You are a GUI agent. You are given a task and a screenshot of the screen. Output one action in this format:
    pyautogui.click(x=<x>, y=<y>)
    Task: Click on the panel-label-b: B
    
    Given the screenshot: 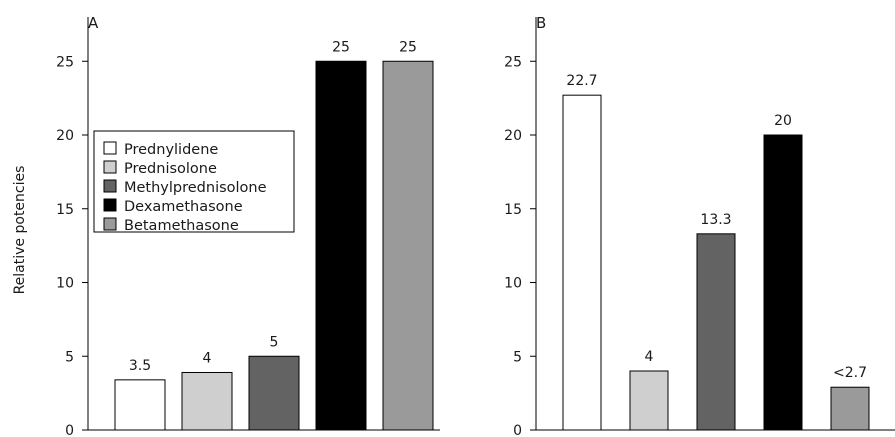 What is the action you would take?
    pyautogui.click(x=541, y=23)
    